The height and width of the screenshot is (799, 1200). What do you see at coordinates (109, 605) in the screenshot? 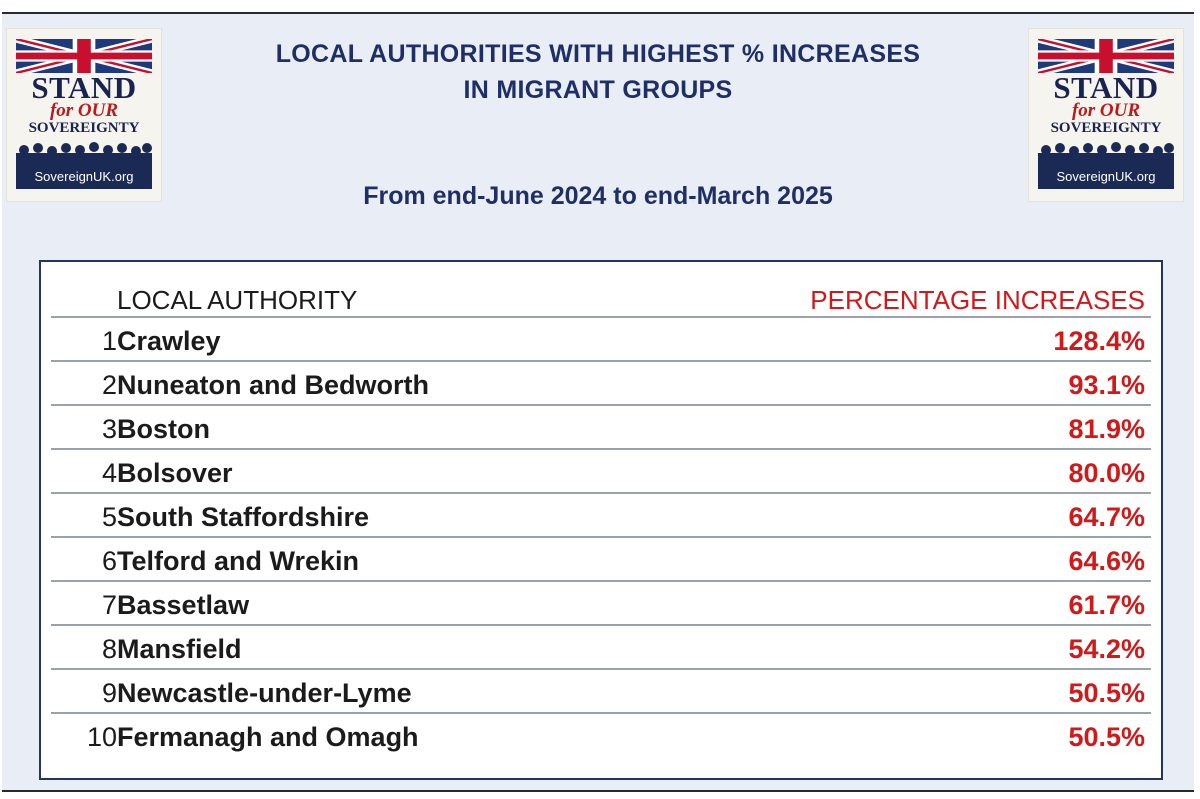
I see `rank-number: 7` at bounding box center [109, 605].